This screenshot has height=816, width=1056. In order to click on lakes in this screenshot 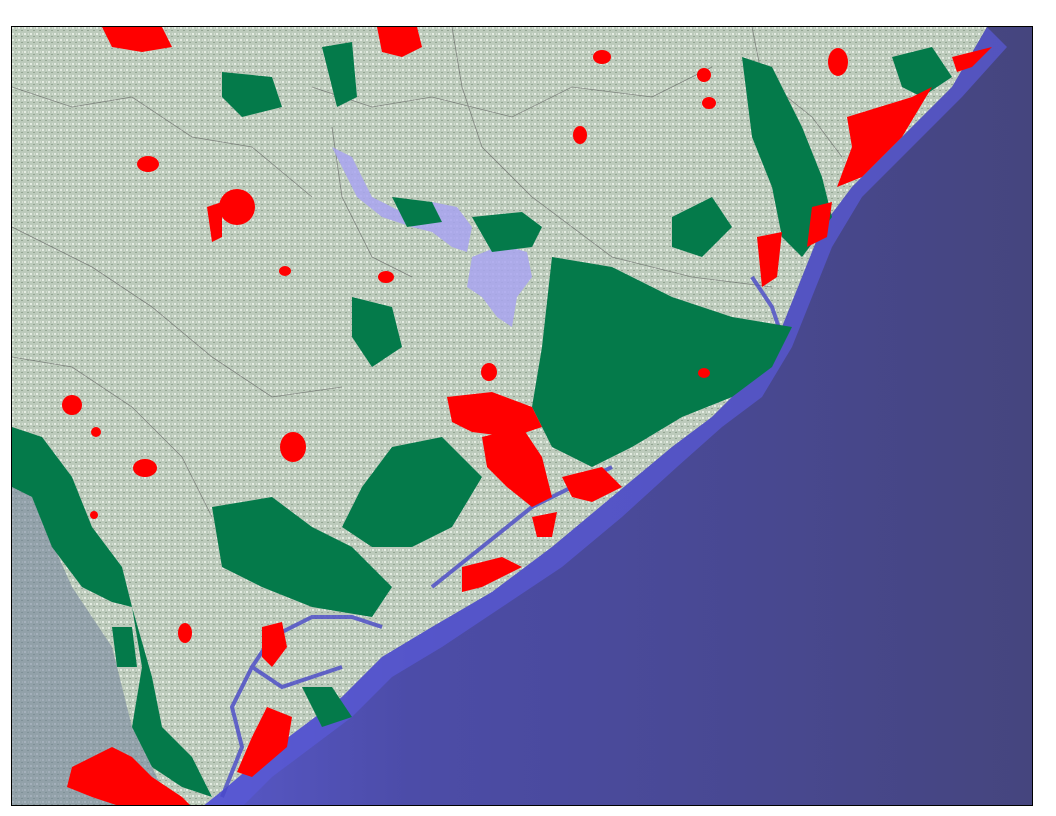, I will do `click(432, 237)`.